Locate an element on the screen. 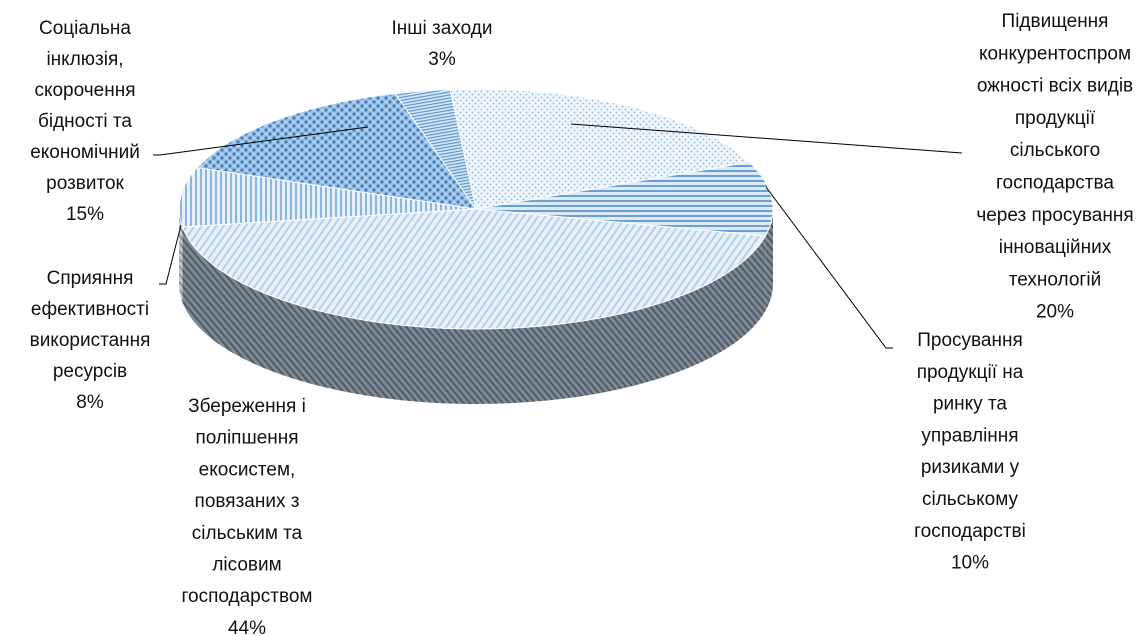  label-innovation-line: інноваційних is located at coordinates (1055, 247).